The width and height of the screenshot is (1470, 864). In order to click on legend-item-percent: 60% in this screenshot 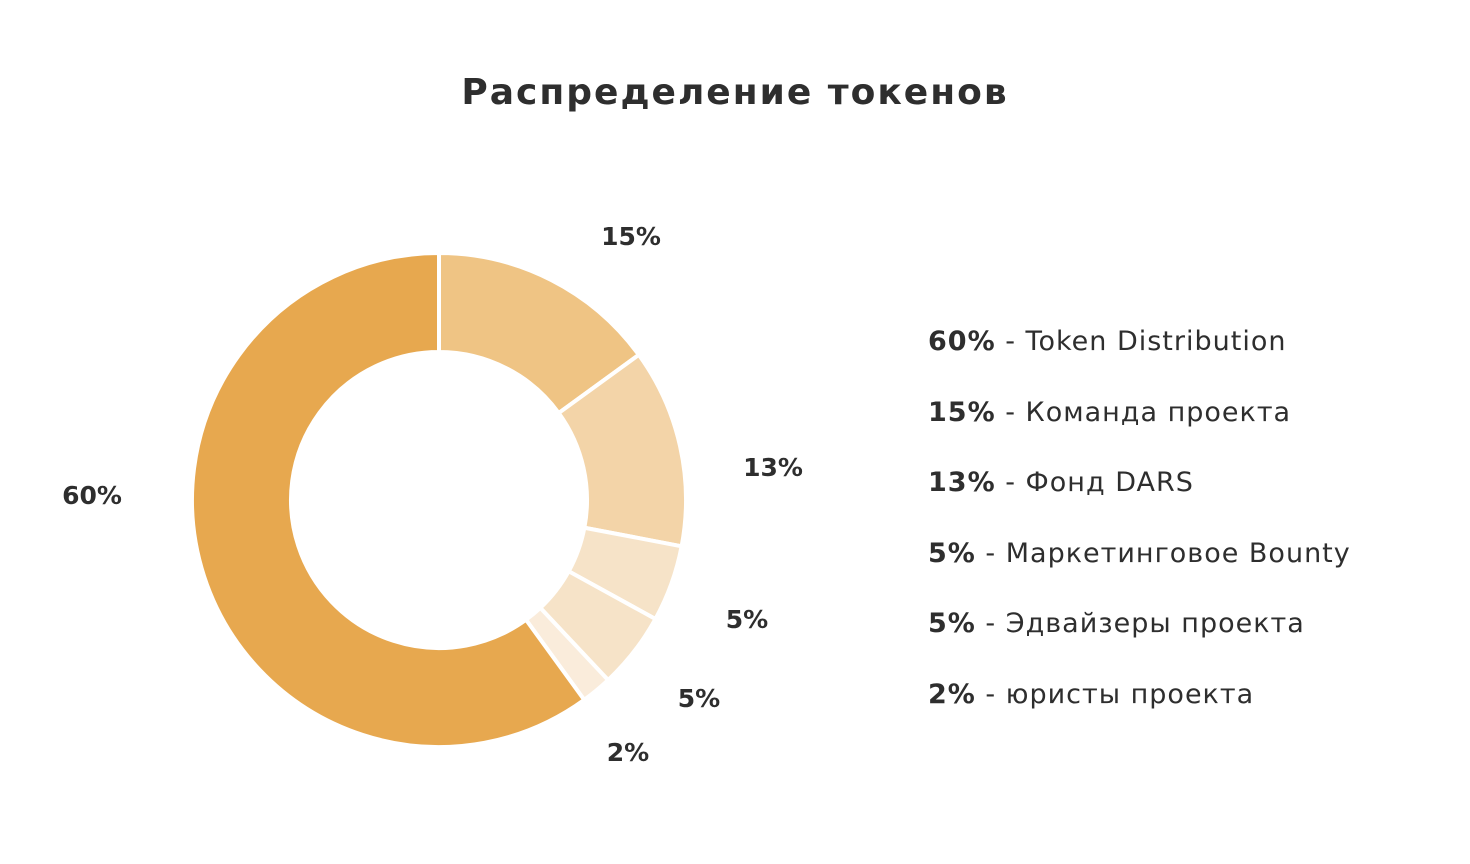, I will do `click(962, 341)`.